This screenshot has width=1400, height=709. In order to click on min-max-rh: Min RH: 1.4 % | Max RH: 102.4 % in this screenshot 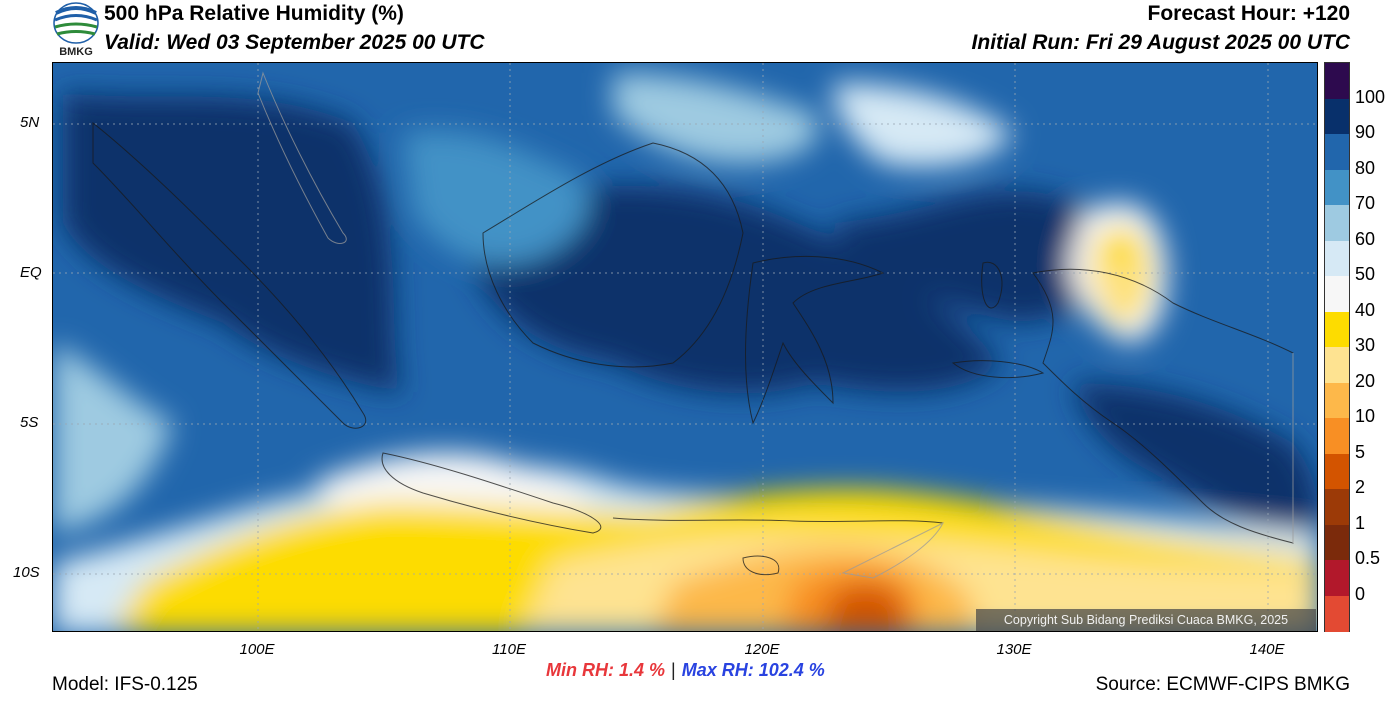, I will do `click(685, 670)`.